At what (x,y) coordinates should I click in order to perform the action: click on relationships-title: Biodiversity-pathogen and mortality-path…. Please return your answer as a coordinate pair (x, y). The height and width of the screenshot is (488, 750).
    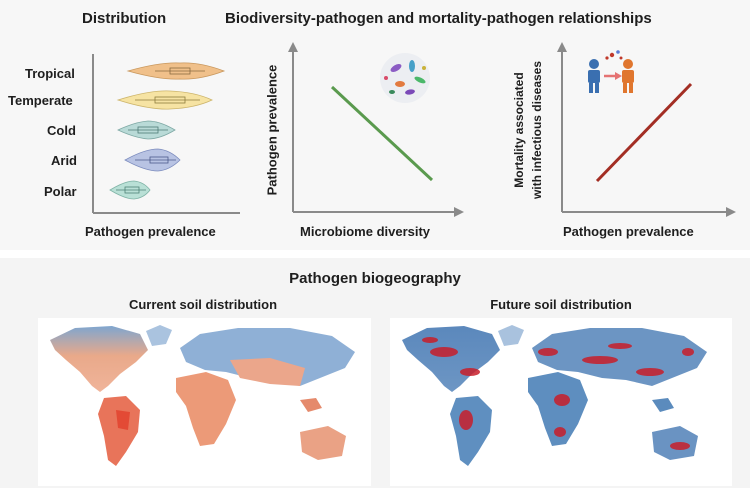
    Looking at the image, I should click on (438, 18).